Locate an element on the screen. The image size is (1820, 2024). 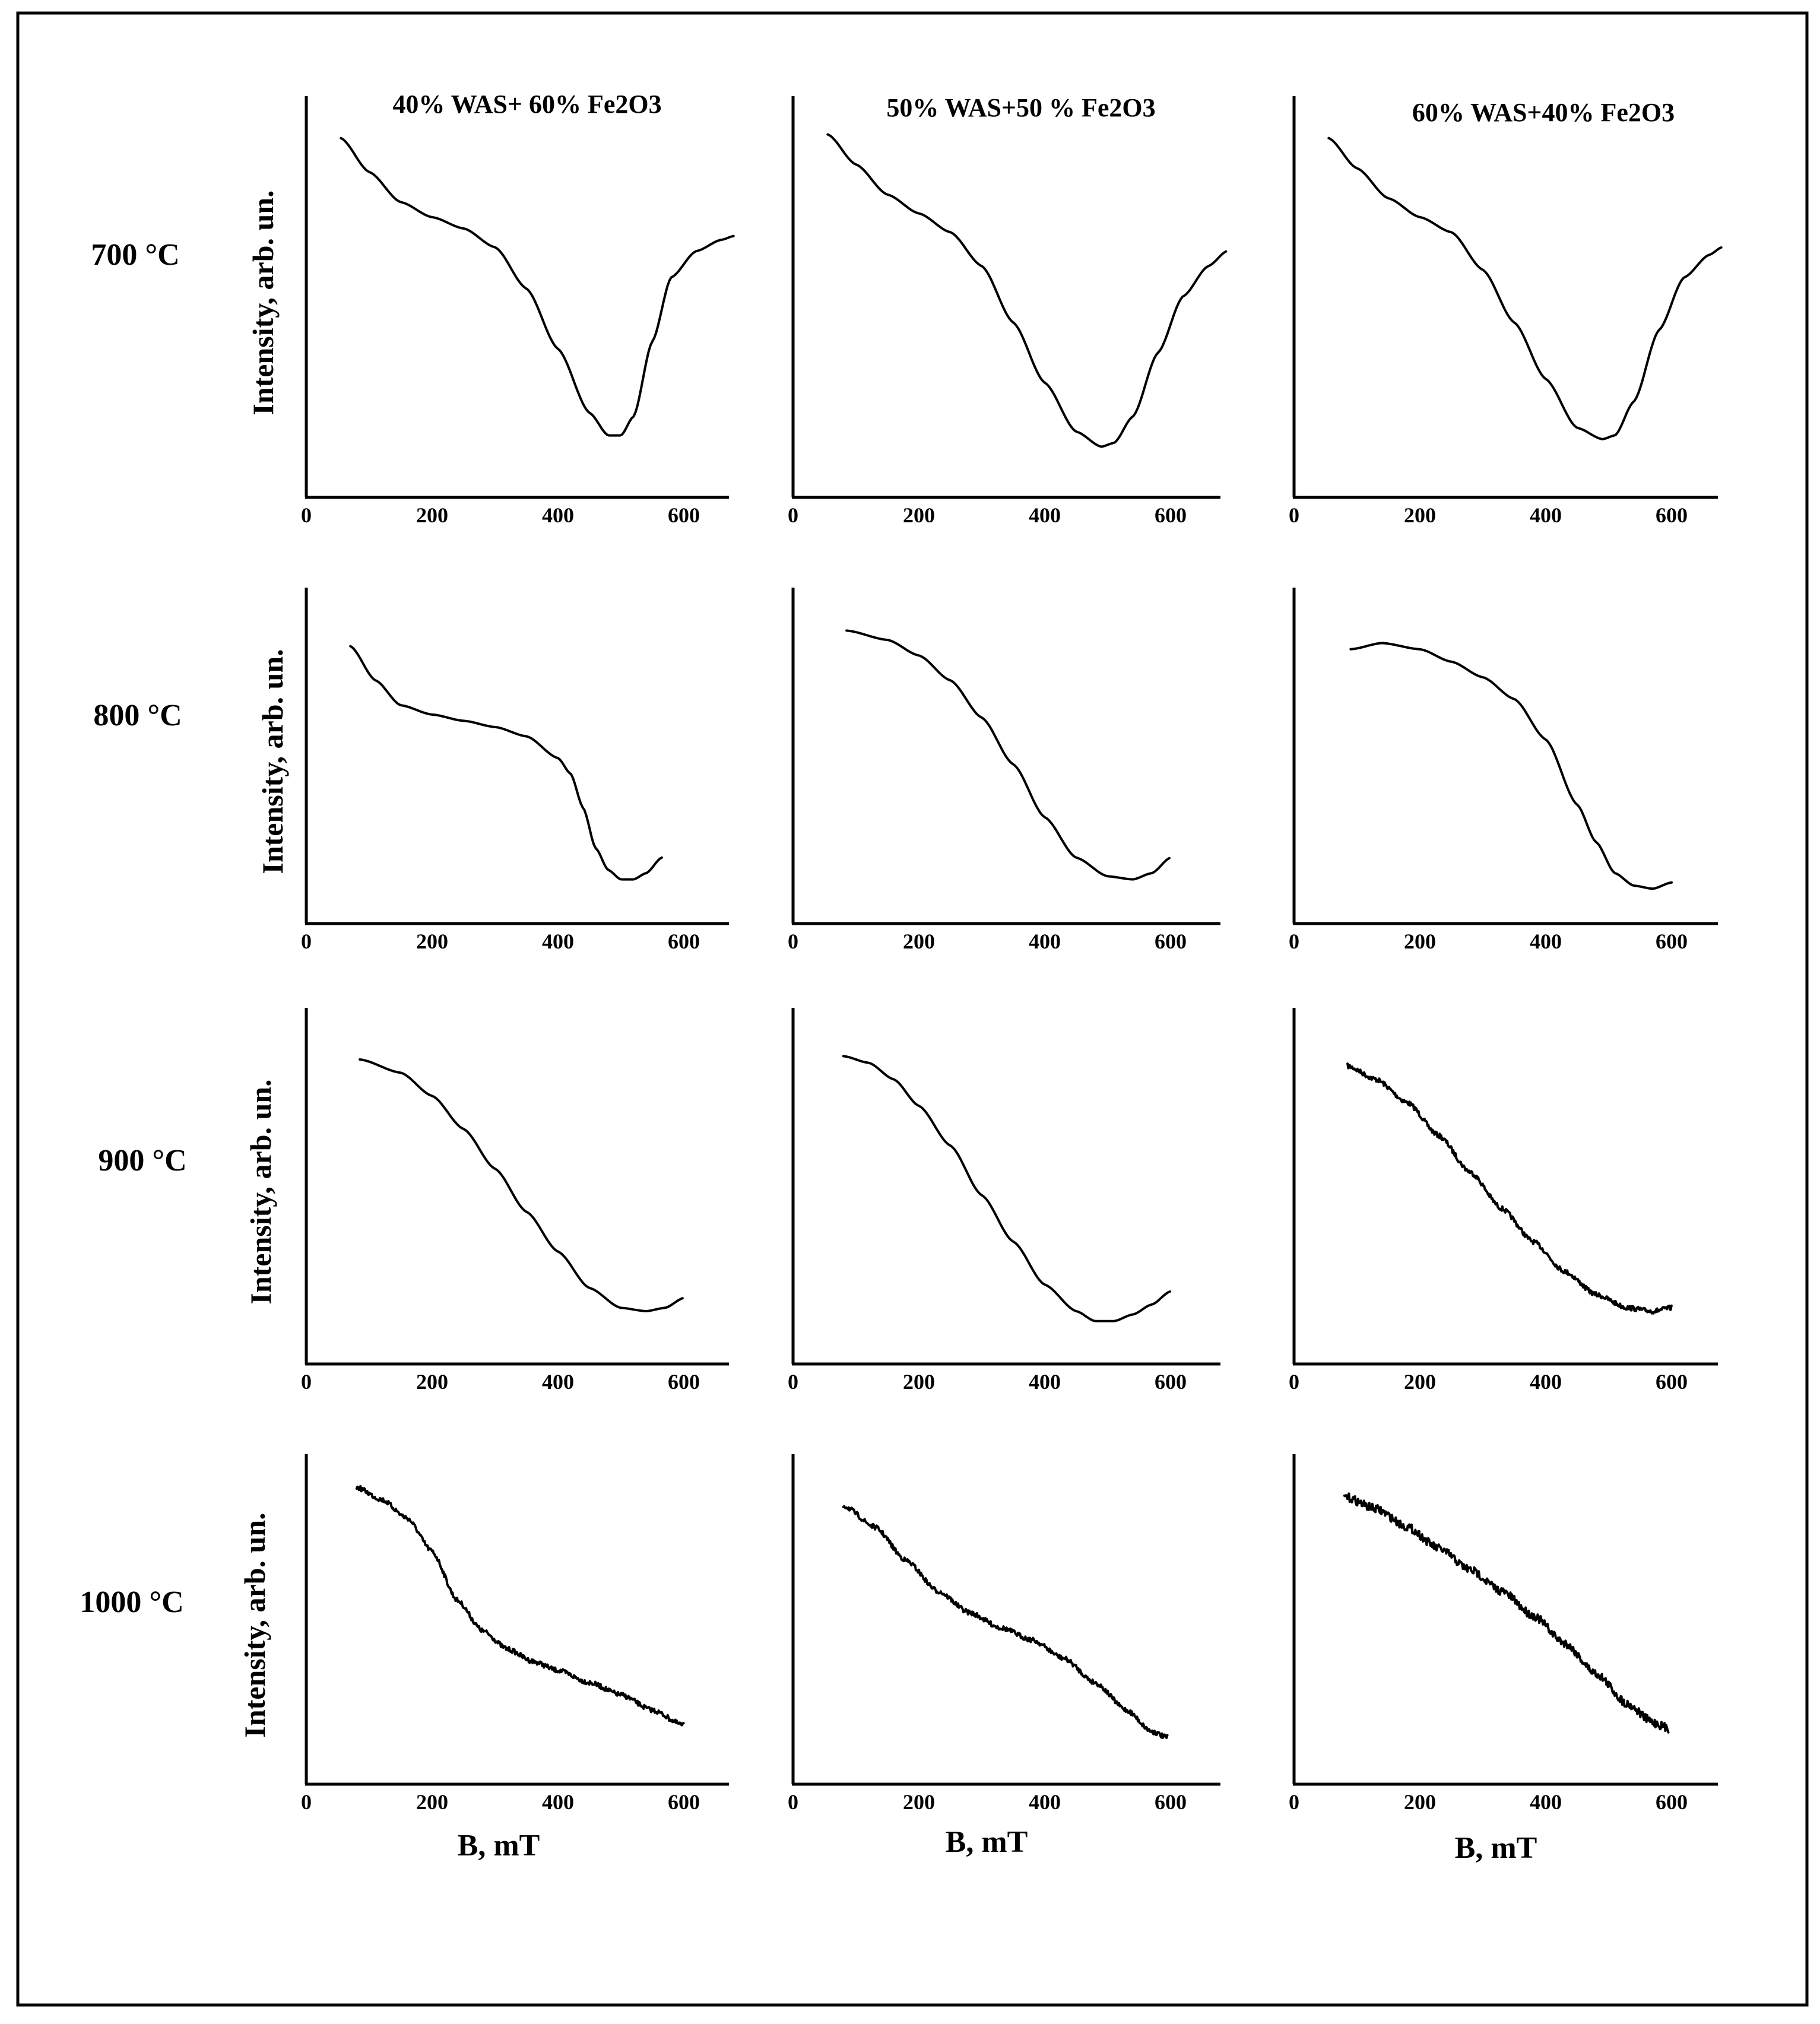
panel-r2-c3: 0 200 400 600 is located at coordinates (1503, 770).